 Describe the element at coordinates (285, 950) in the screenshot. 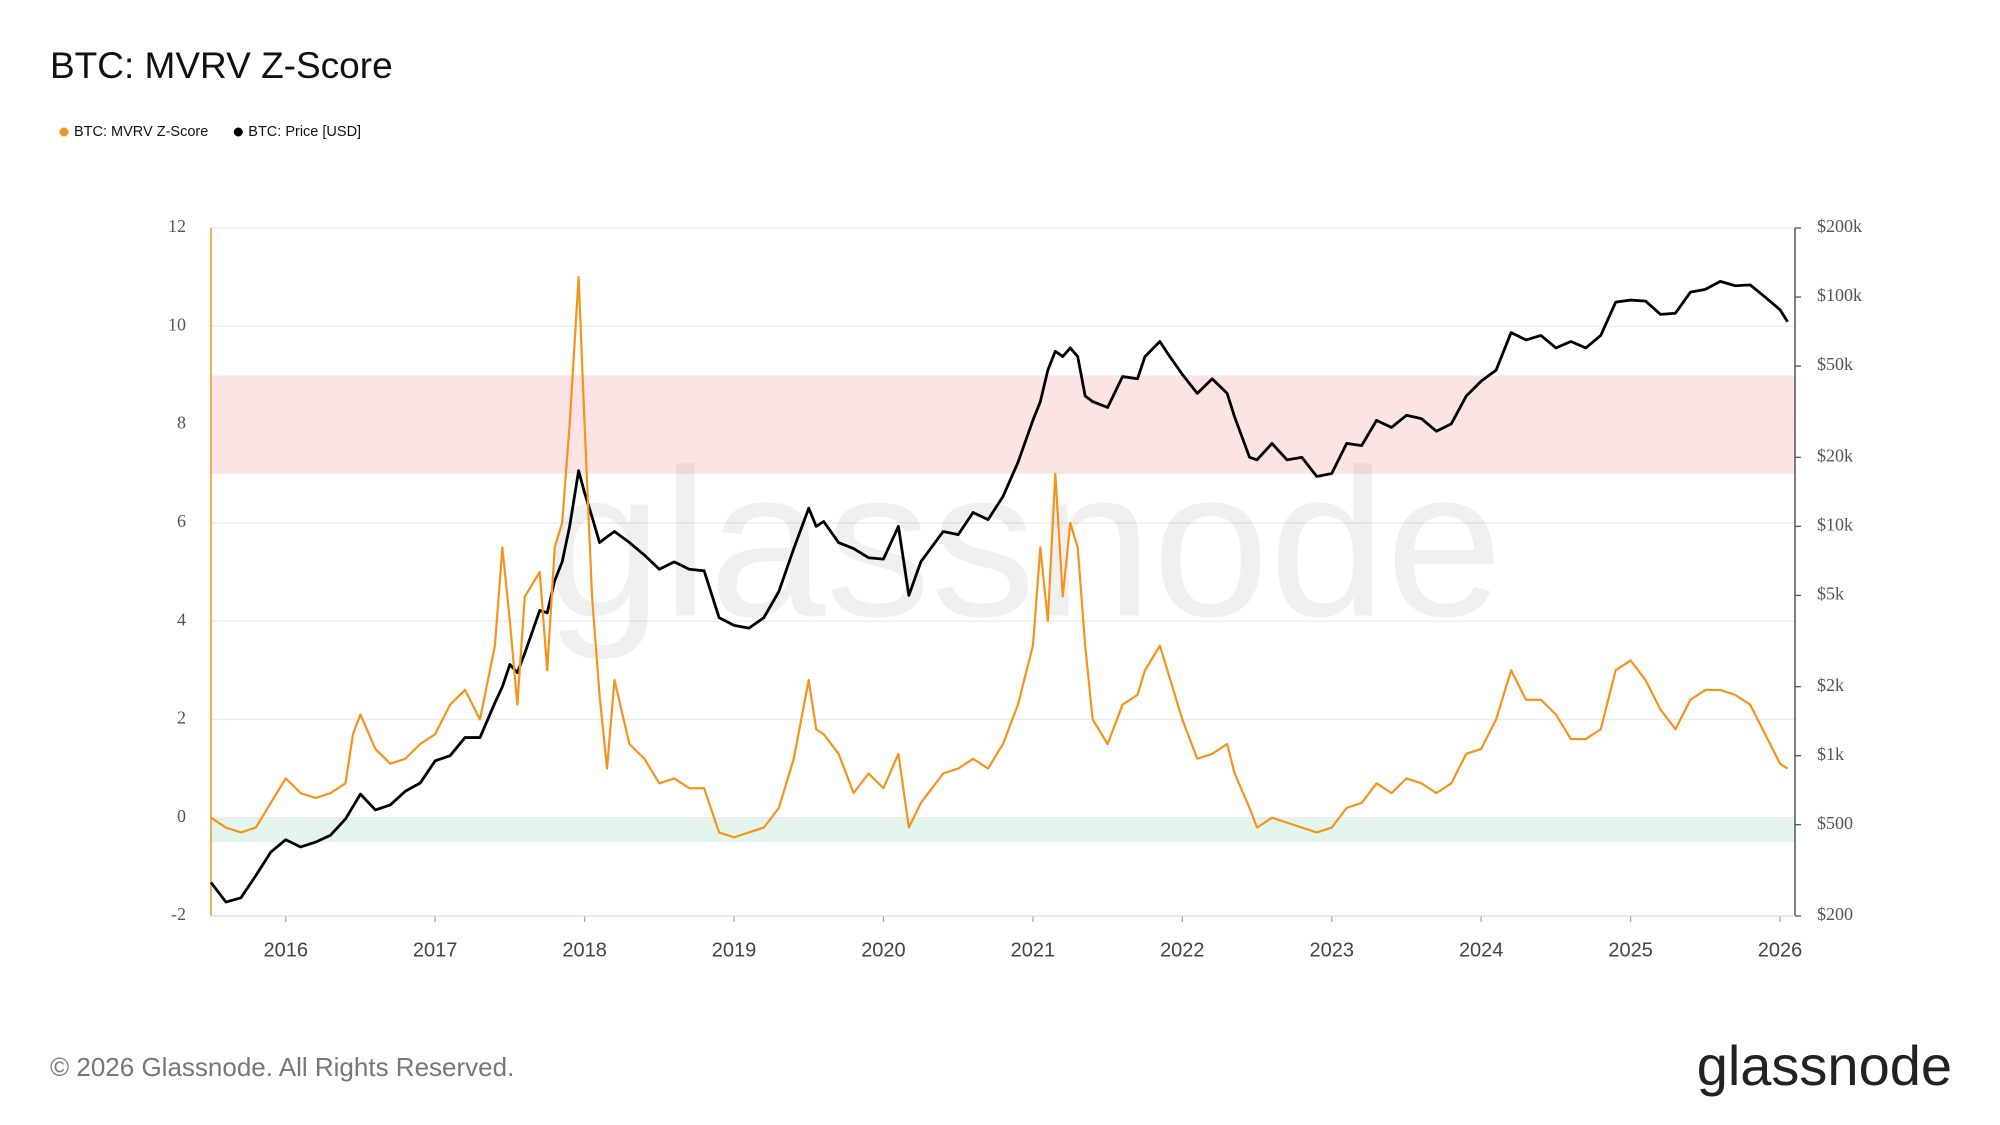

I see `x-tick-label: 2016` at that location.